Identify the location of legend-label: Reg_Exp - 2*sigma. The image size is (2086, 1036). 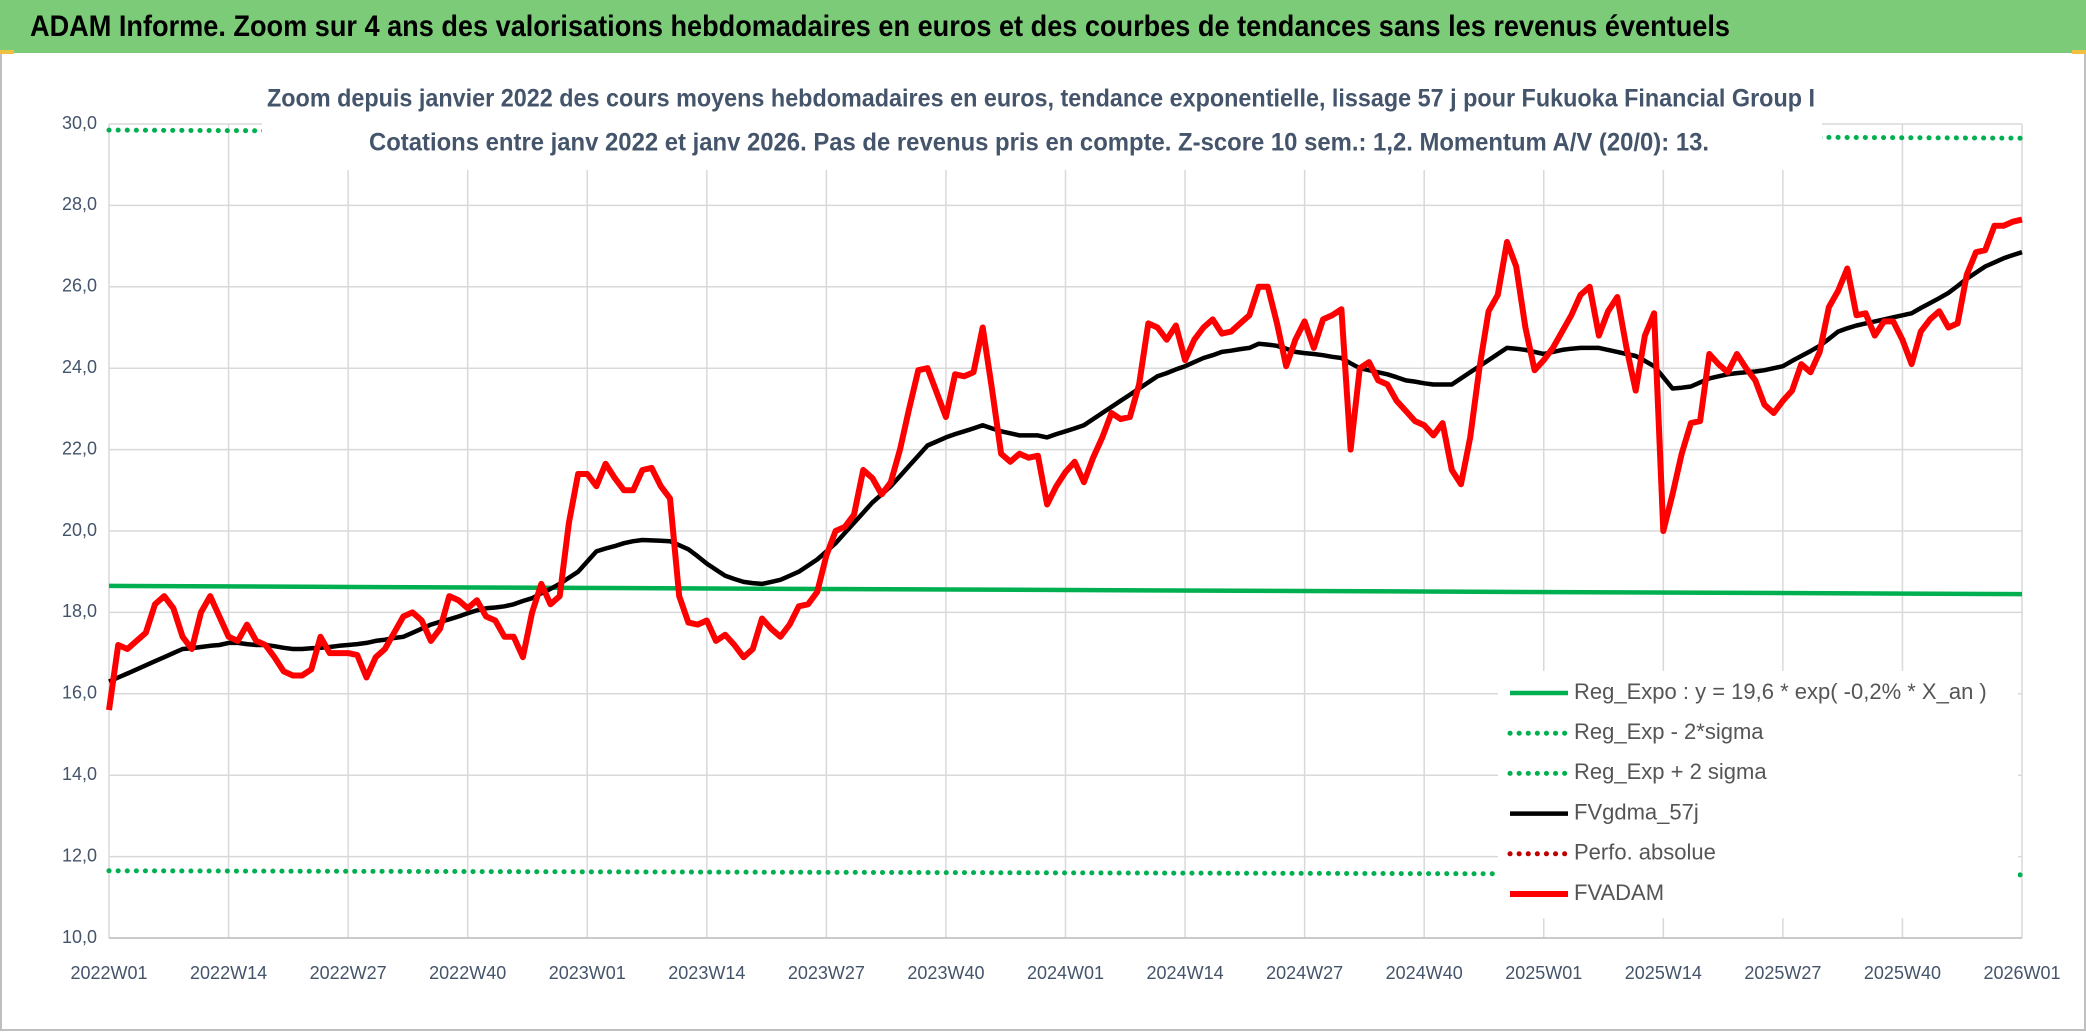
(1669, 731).